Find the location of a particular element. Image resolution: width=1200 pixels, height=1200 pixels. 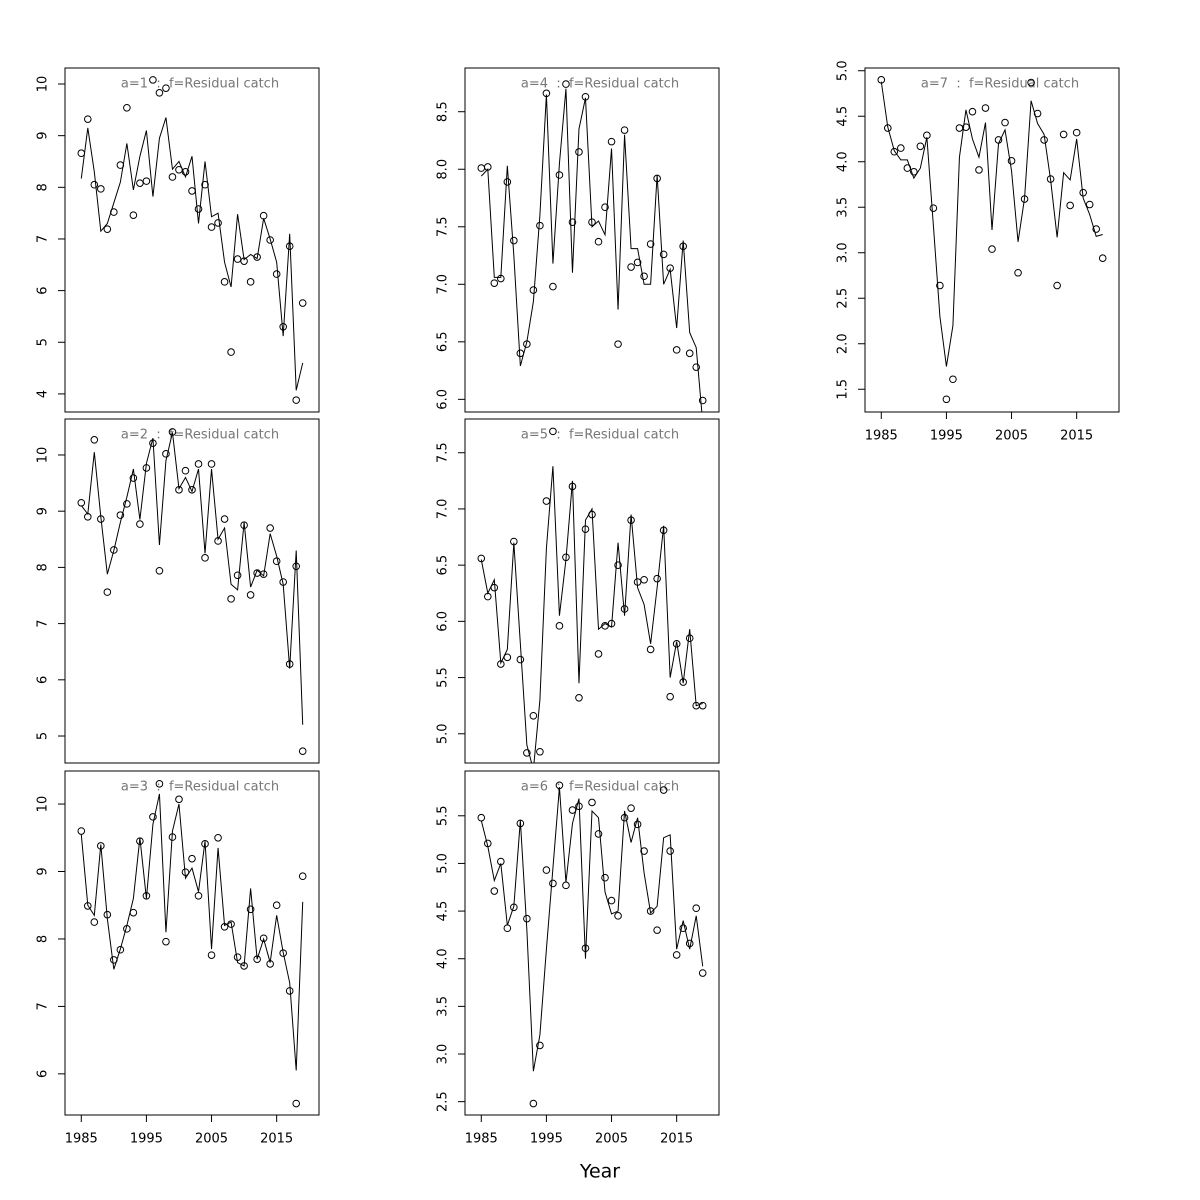

y-tick-label: 7 is located at coordinates (43, 623).